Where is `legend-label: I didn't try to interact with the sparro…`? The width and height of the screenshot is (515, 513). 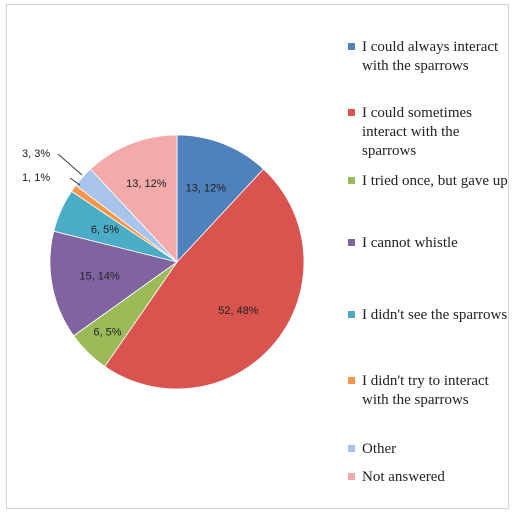
legend-label: I didn't try to interact with the sparro… is located at coordinates (425, 390).